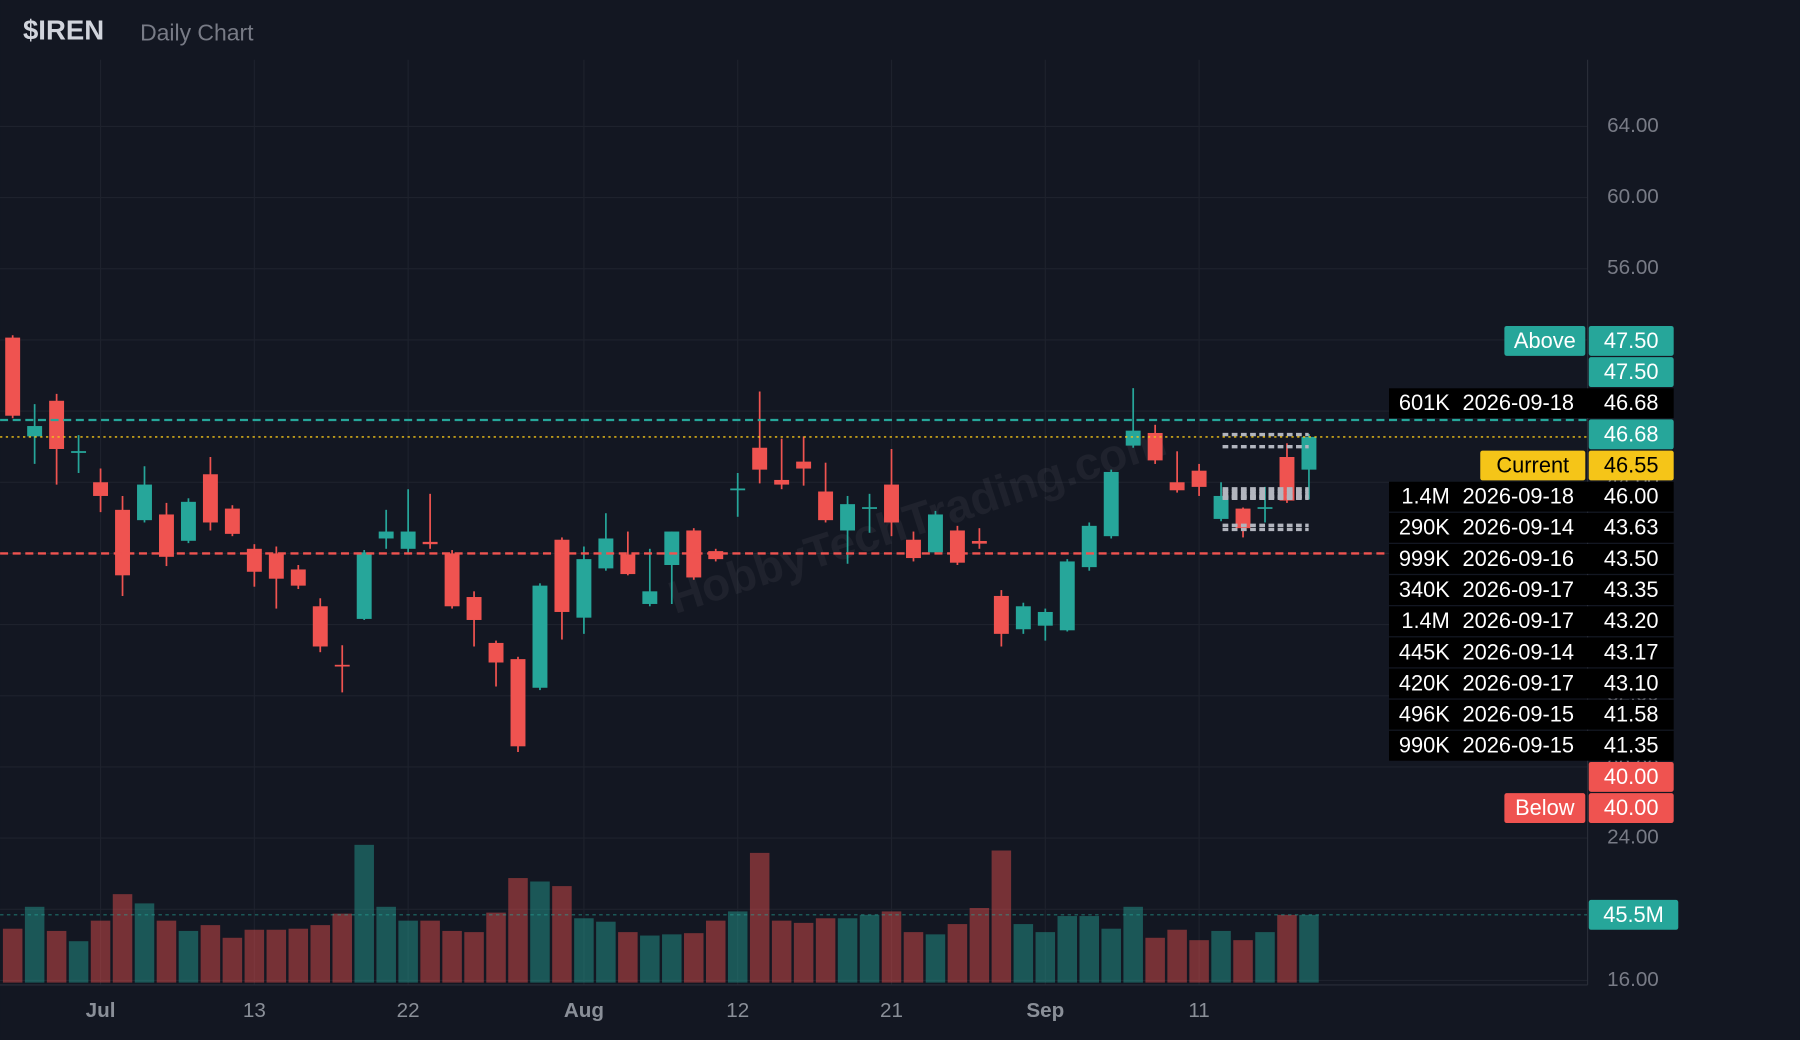 This screenshot has width=1800, height=1040. What do you see at coordinates (1633, 267) in the screenshot?
I see `y-tick-label: 56.00` at bounding box center [1633, 267].